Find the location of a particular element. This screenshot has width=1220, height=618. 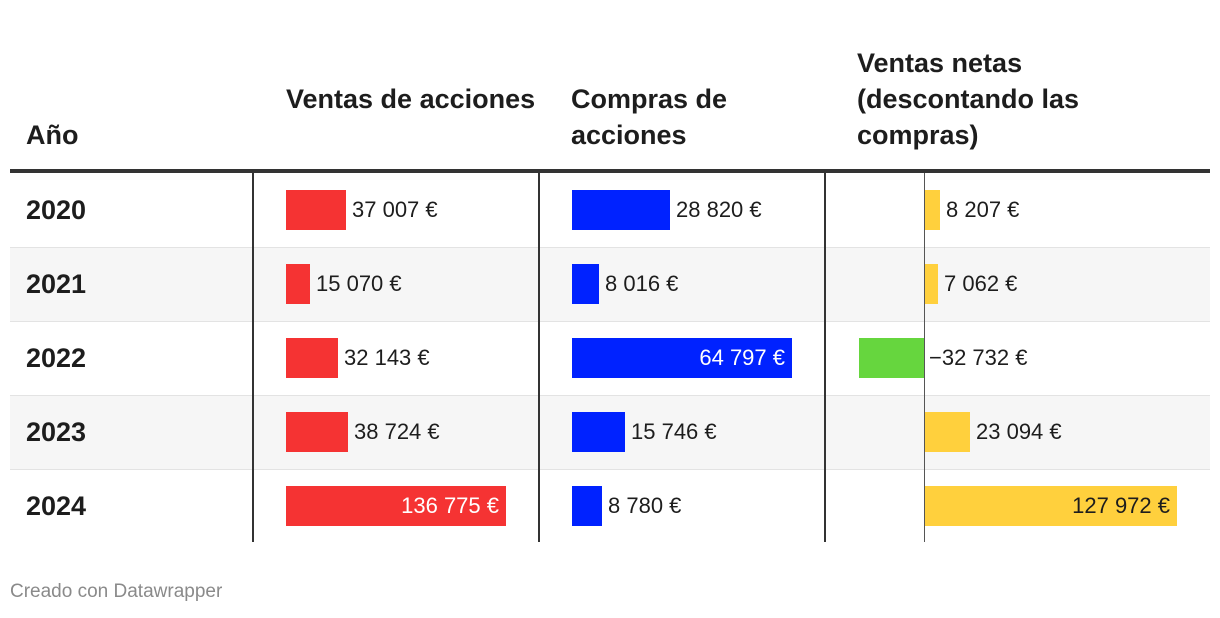

purchases-value: 8 016 € is located at coordinates (642, 283).